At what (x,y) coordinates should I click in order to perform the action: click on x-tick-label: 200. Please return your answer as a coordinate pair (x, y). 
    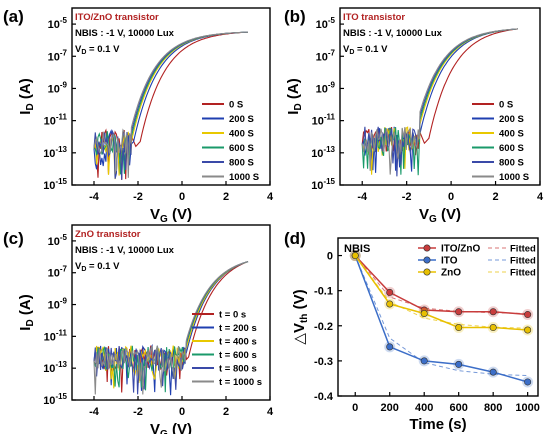
    Looking at the image, I should click on (390, 408).